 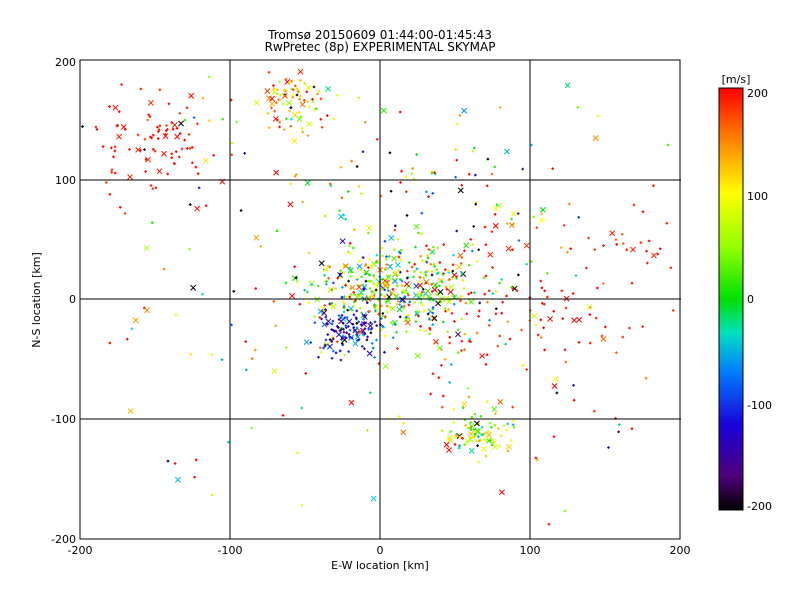 I want to click on chart-subtitle: RwPretec (8p) EXPERIMENTAL SKYMAP, so click(x=380, y=47).